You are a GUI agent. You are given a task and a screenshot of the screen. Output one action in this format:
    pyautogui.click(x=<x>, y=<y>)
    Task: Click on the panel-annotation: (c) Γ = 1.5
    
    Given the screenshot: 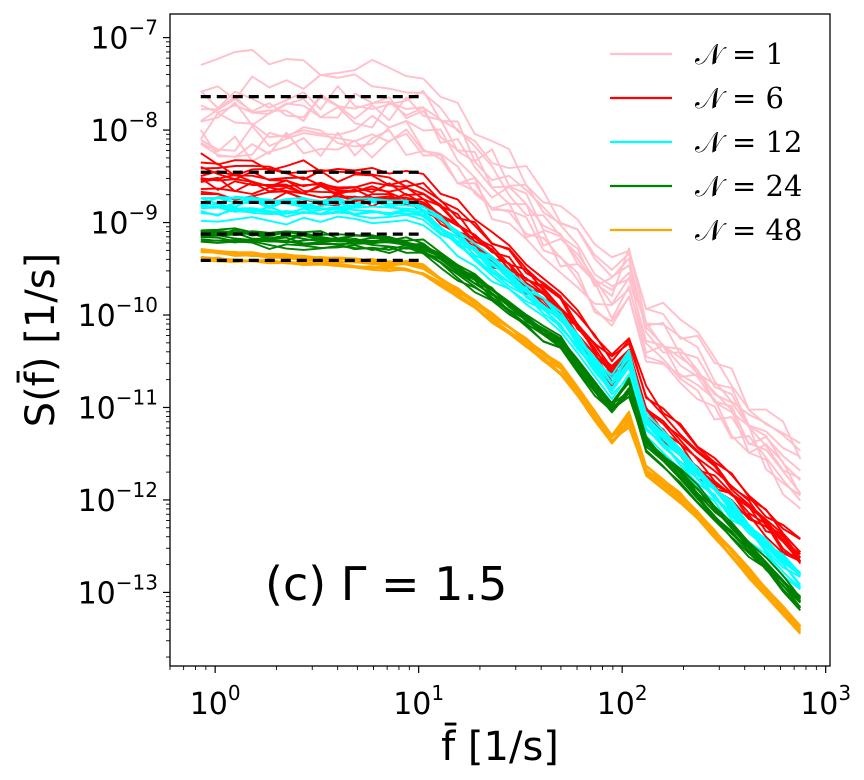 What is the action you would take?
    pyautogui.click(x=386, y=584)
    